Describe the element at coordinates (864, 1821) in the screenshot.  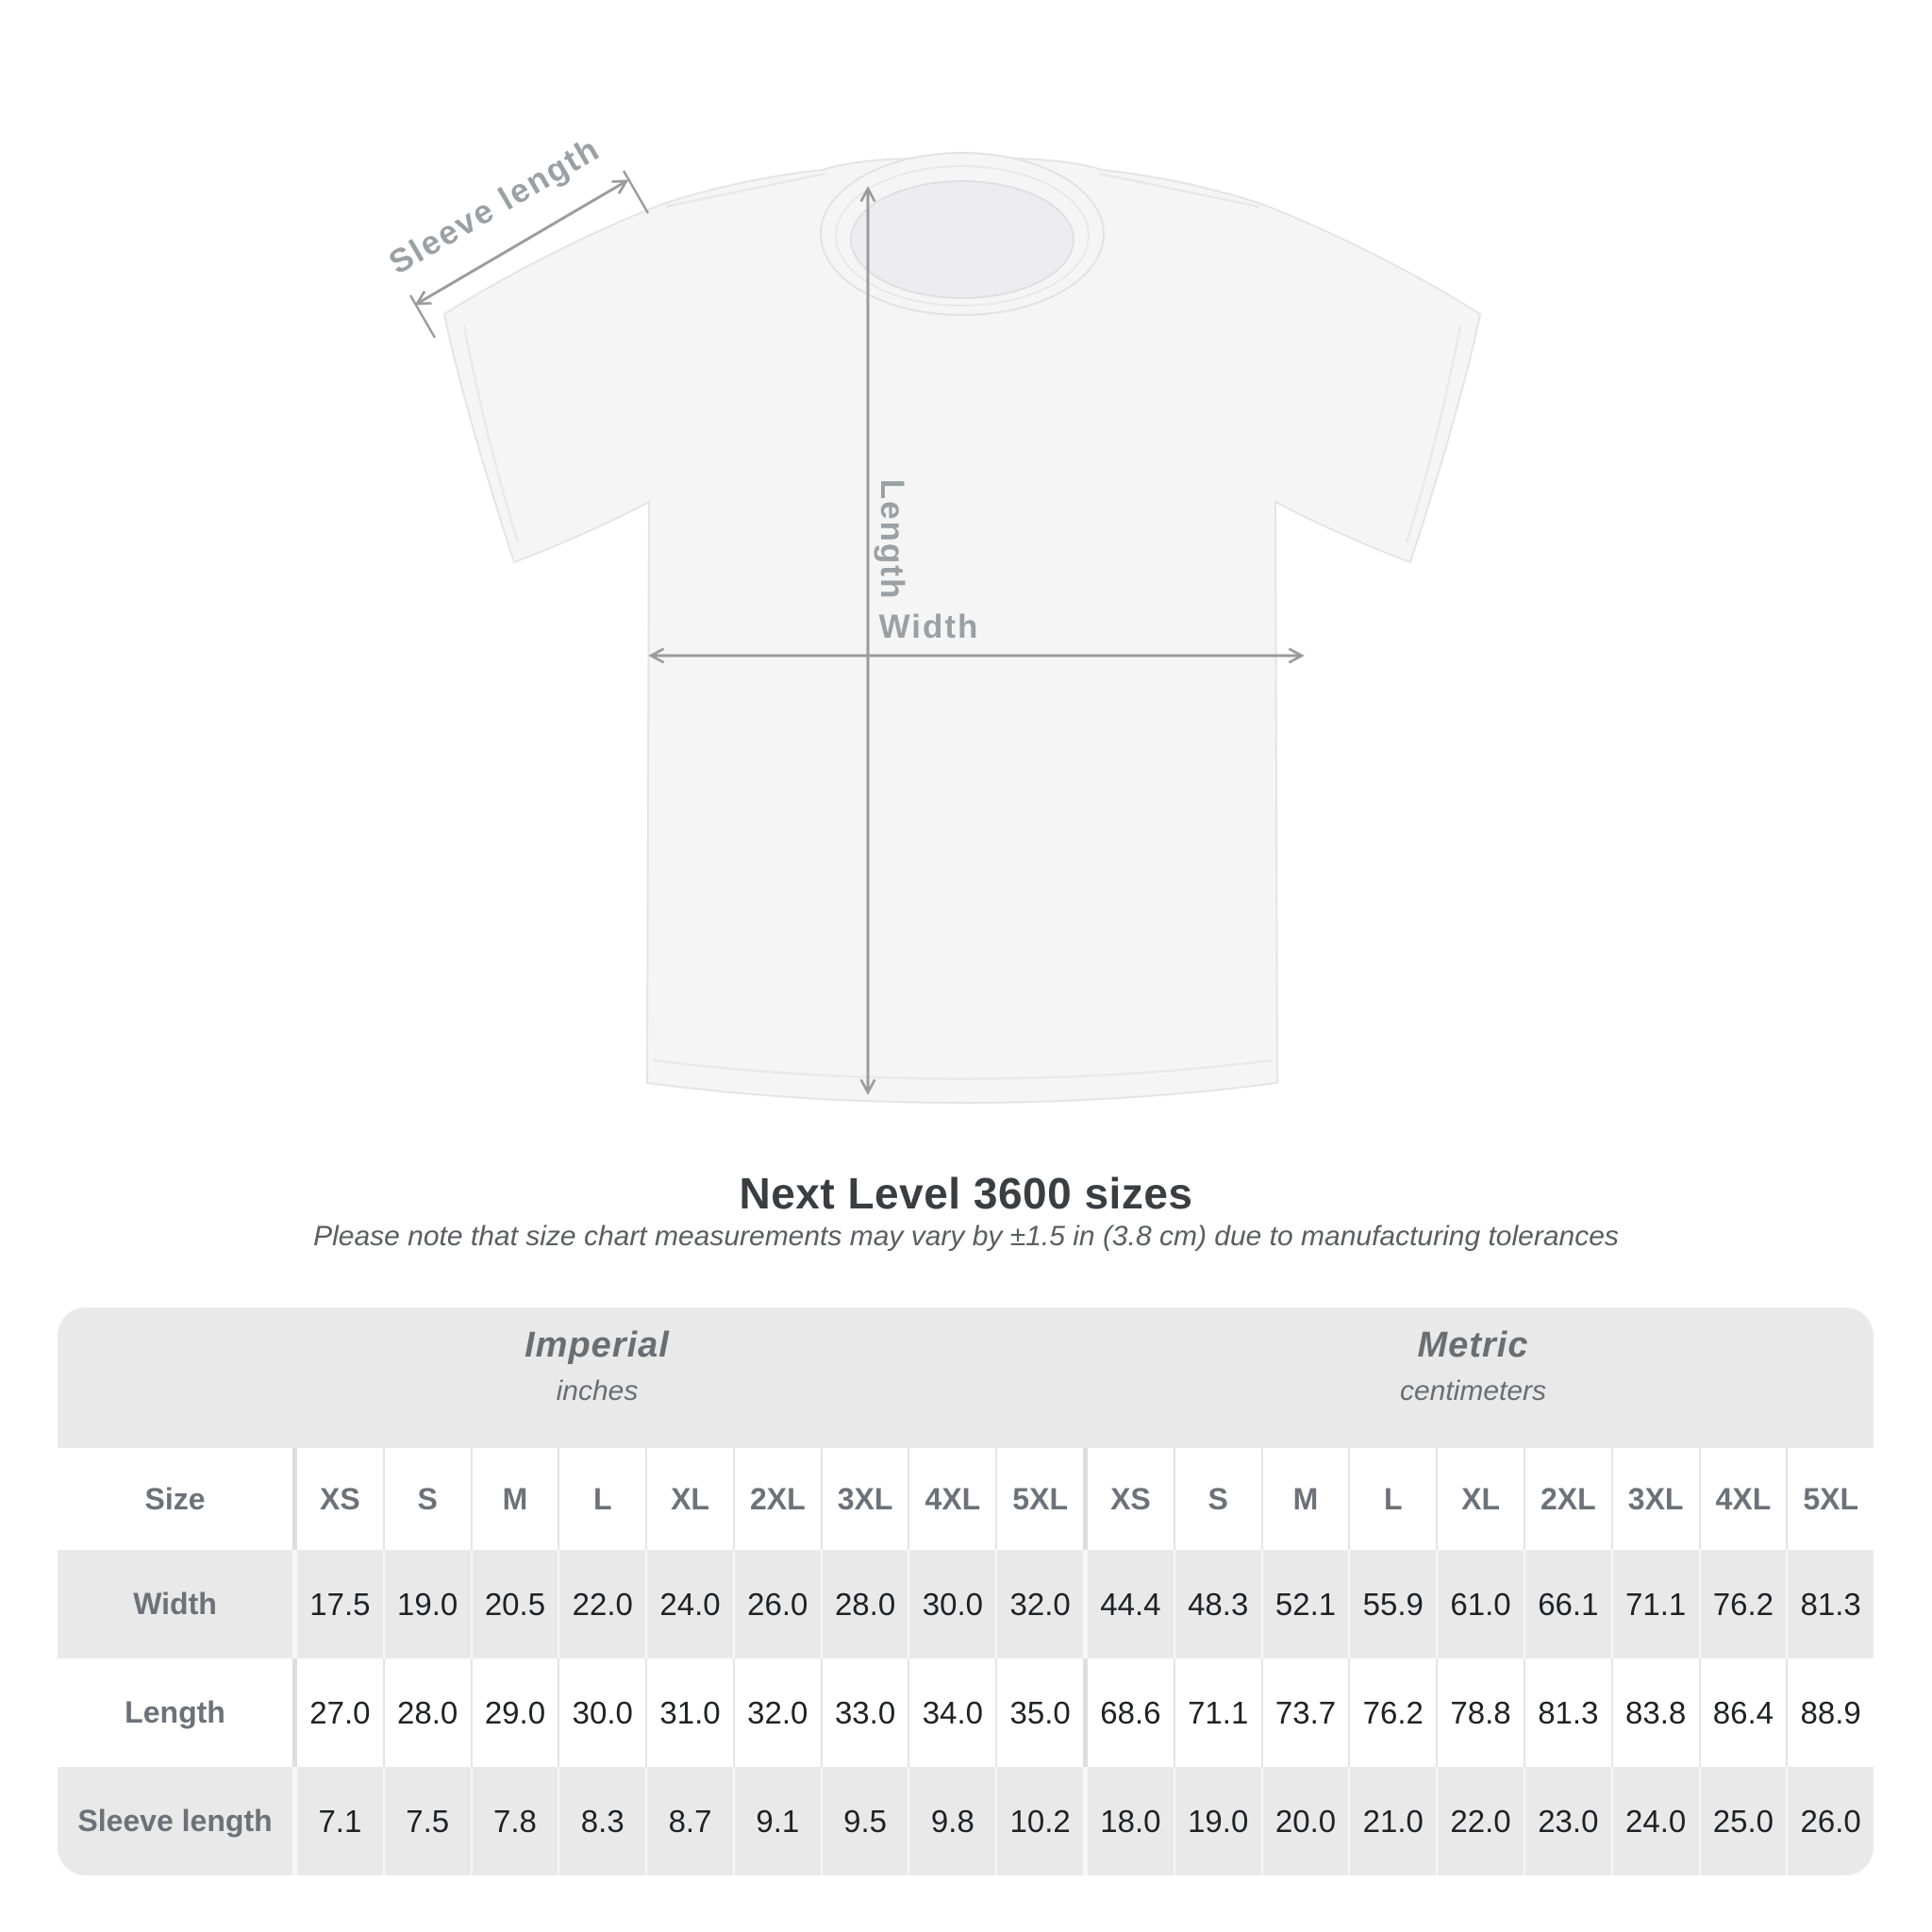
I see `value-cell: 9.5` at that location.